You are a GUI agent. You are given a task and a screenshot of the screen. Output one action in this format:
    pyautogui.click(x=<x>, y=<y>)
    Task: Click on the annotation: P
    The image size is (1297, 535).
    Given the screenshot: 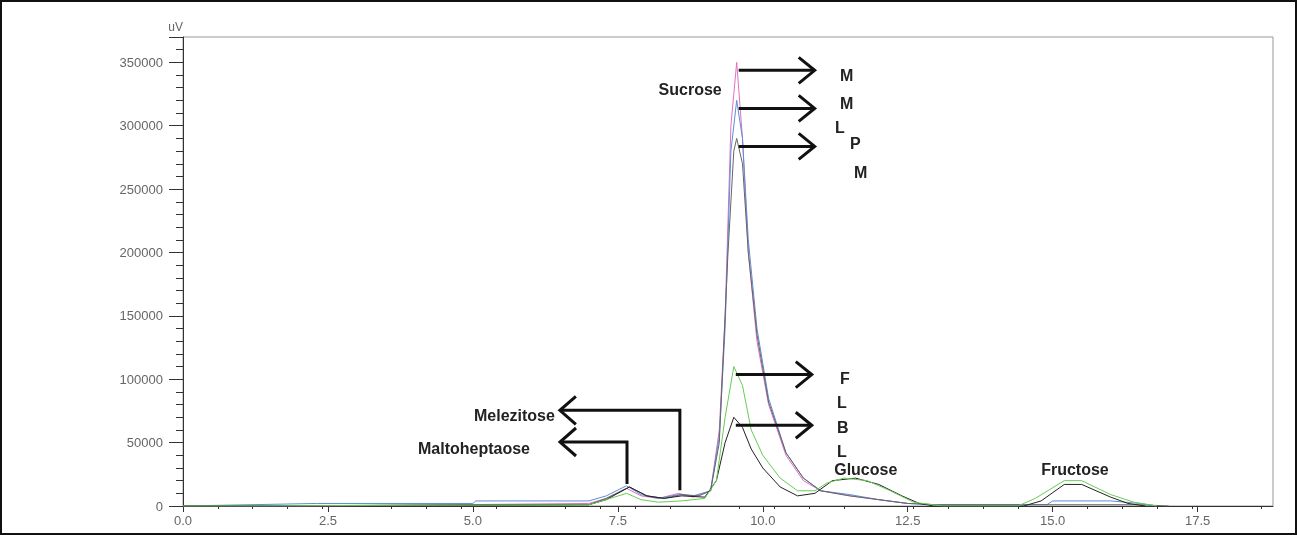 What is the action you would take?
    pyautogui.click(x=855, y=143)
    